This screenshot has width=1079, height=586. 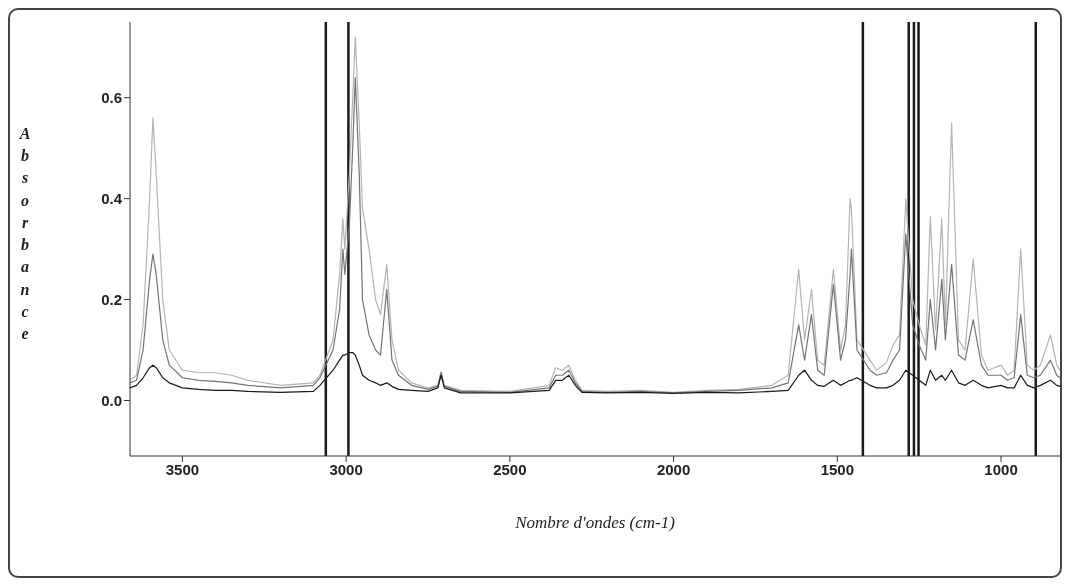 I want to click on text: Absorbance, so click(x=25, y=233).